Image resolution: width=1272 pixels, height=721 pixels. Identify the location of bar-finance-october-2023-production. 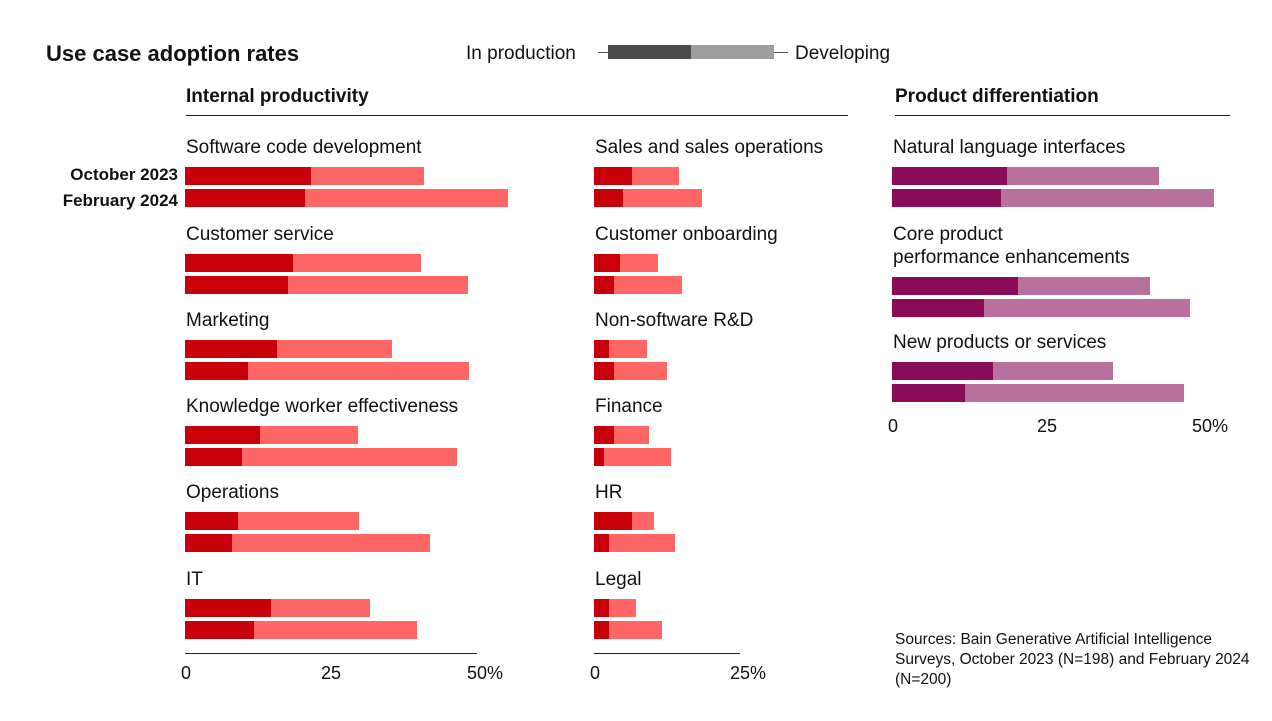
(604, 435).